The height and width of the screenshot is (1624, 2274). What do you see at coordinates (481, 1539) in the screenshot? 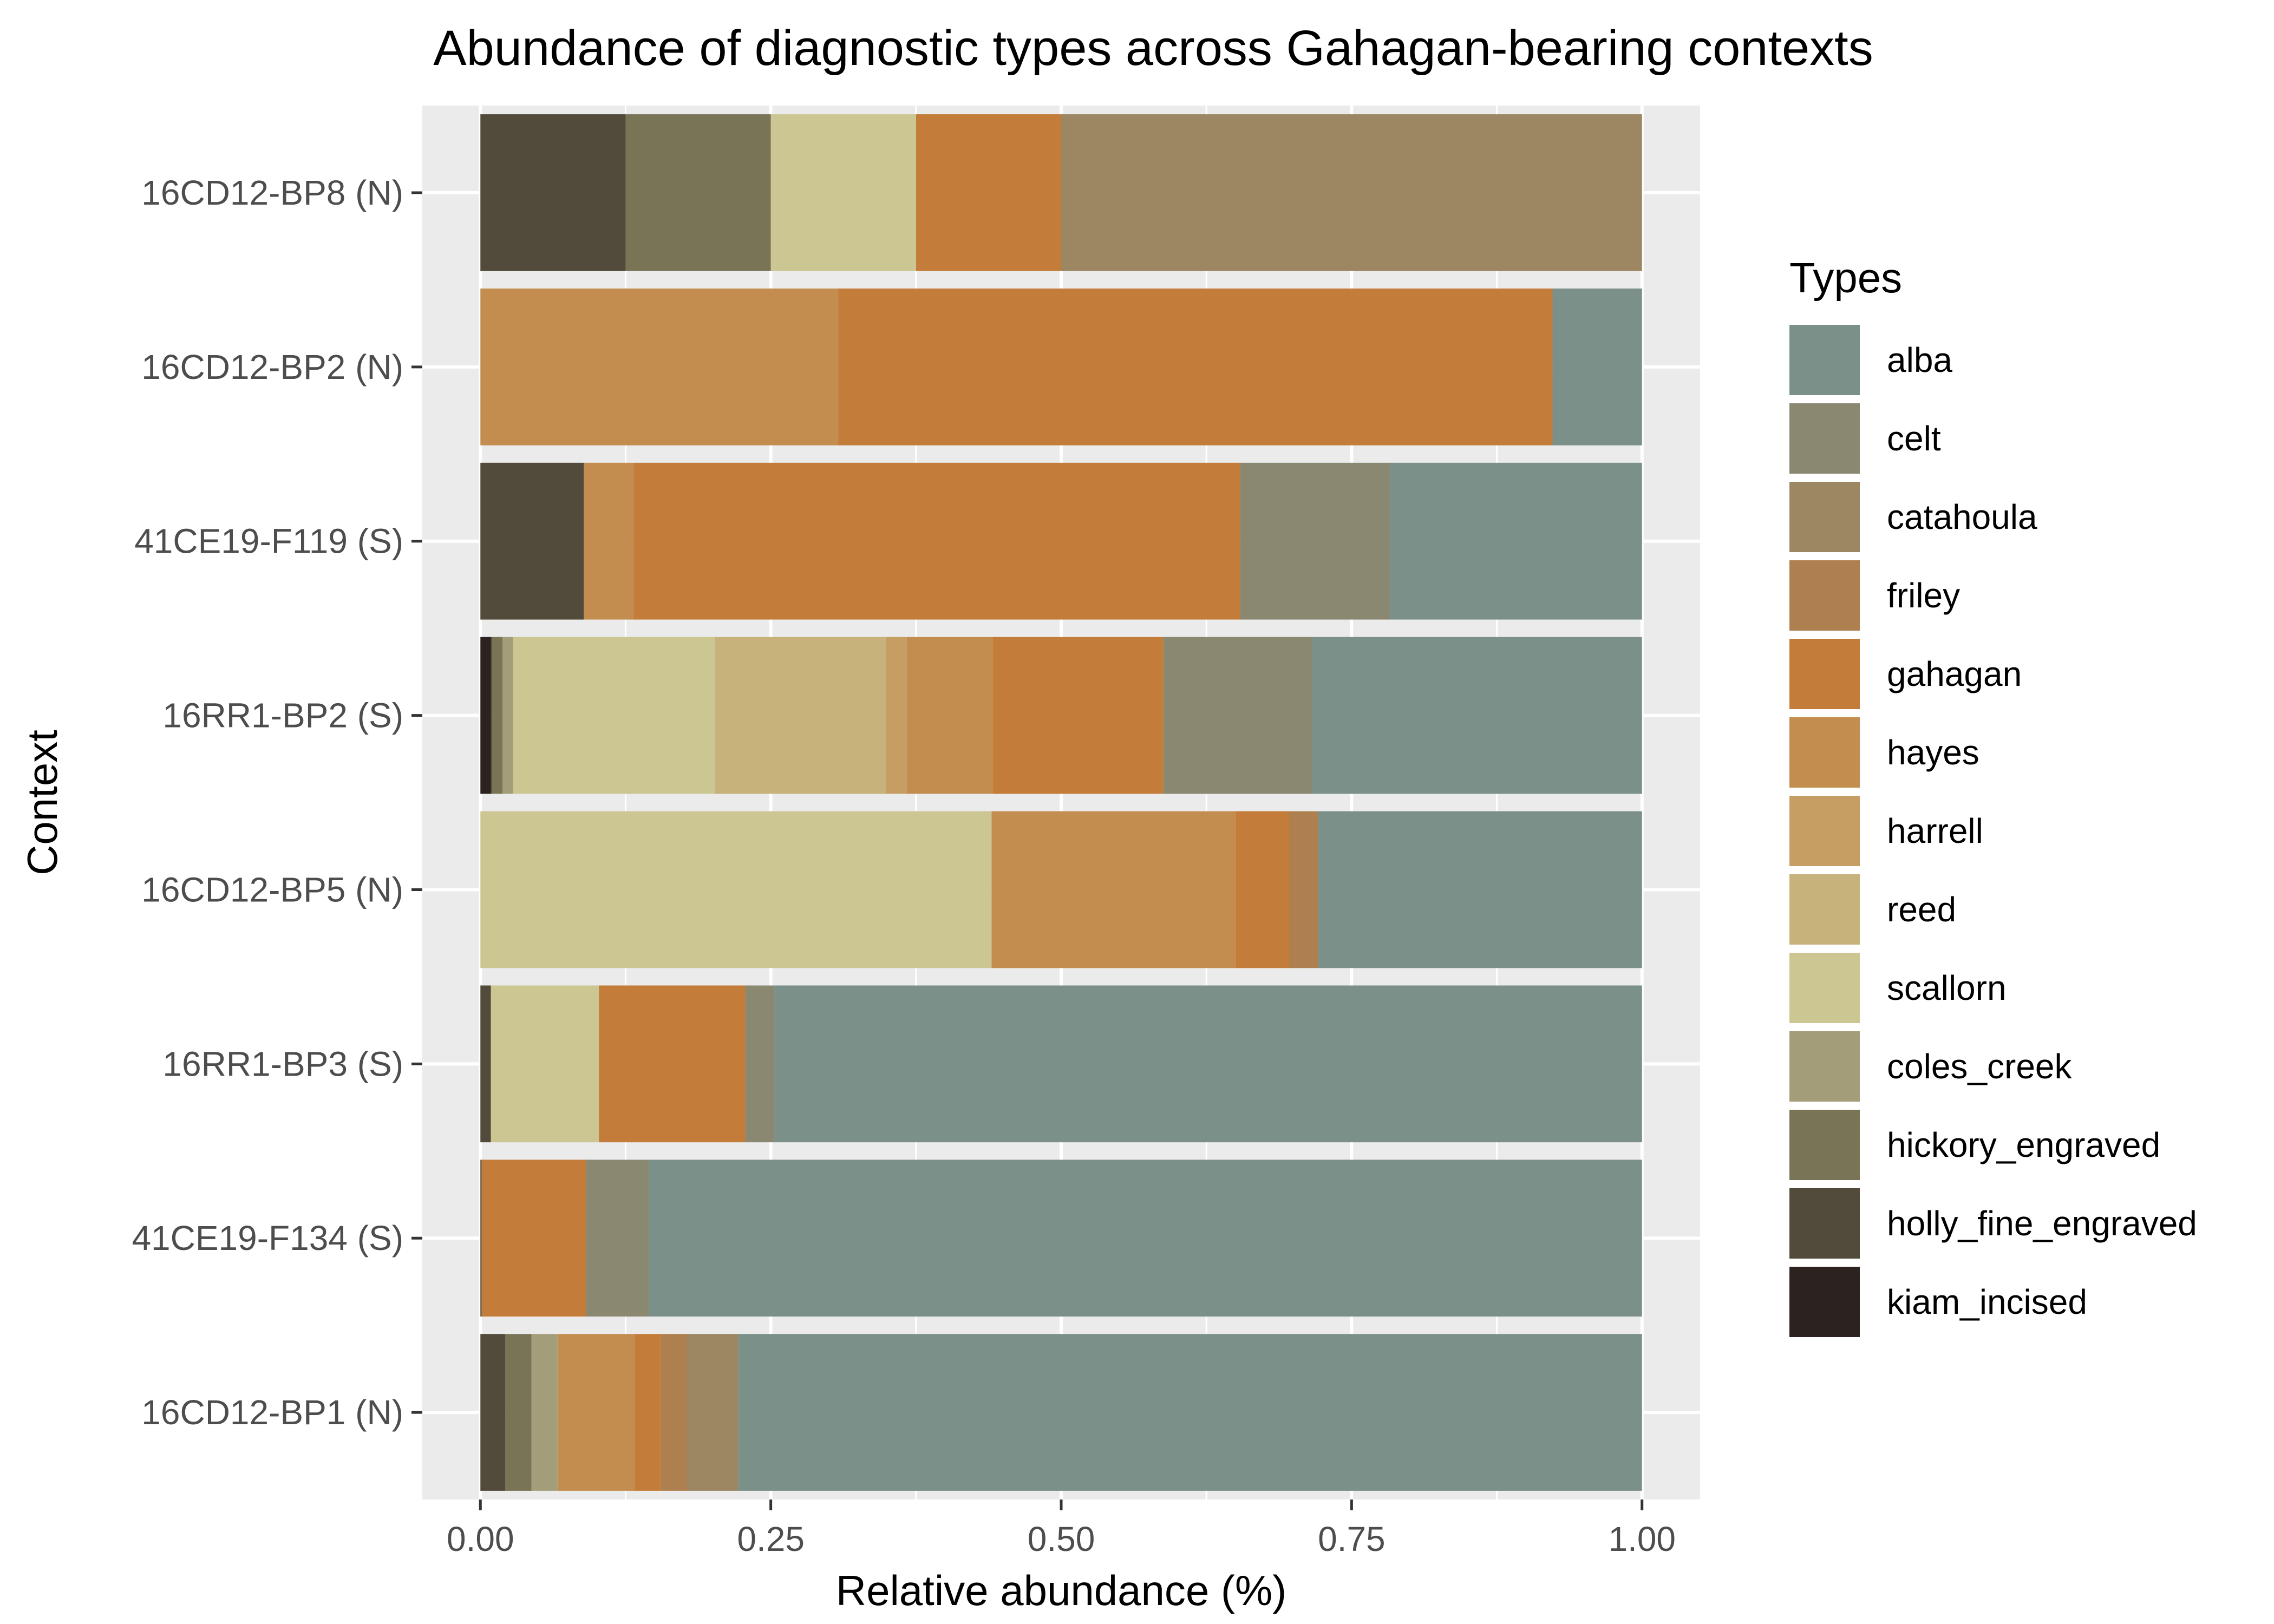
I see `x-tick-label: 0.00` at bounding box center [481, 1539].